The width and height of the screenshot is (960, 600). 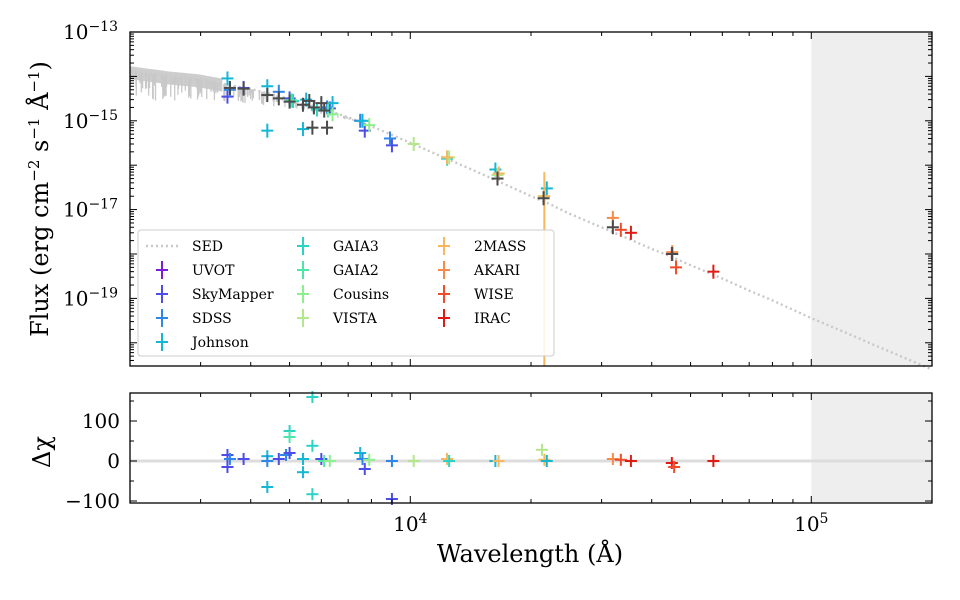 I want to click on top-y-axis-label: Flux (erg cm−2 s−1 Å−1), so click(x=39, y=199).